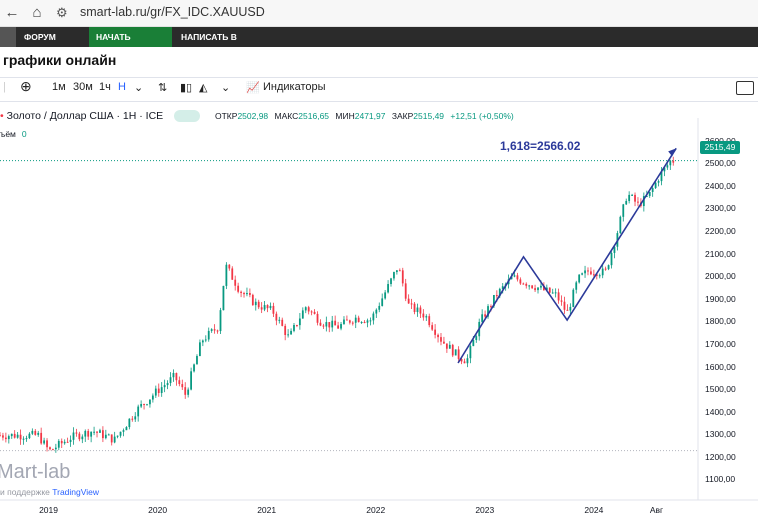  Describe the element at coordinates (485, 510) in the screenshot. I see `x-tick-label: 2023` at that location.